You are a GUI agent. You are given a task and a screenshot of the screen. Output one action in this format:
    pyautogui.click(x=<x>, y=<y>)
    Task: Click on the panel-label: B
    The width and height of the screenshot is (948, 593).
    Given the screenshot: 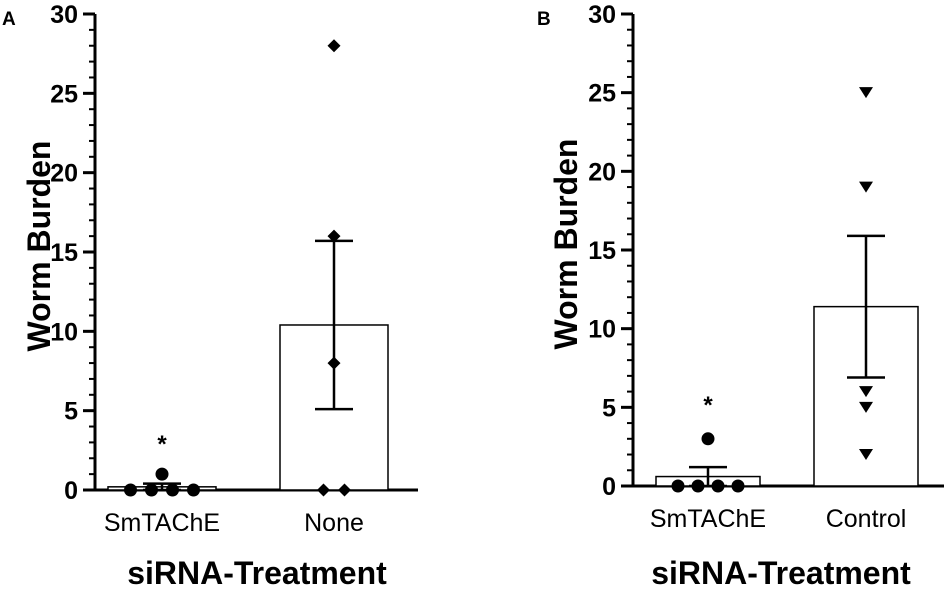 What is the action you would take?
    pyautogui.click(x=544, y=19)
    